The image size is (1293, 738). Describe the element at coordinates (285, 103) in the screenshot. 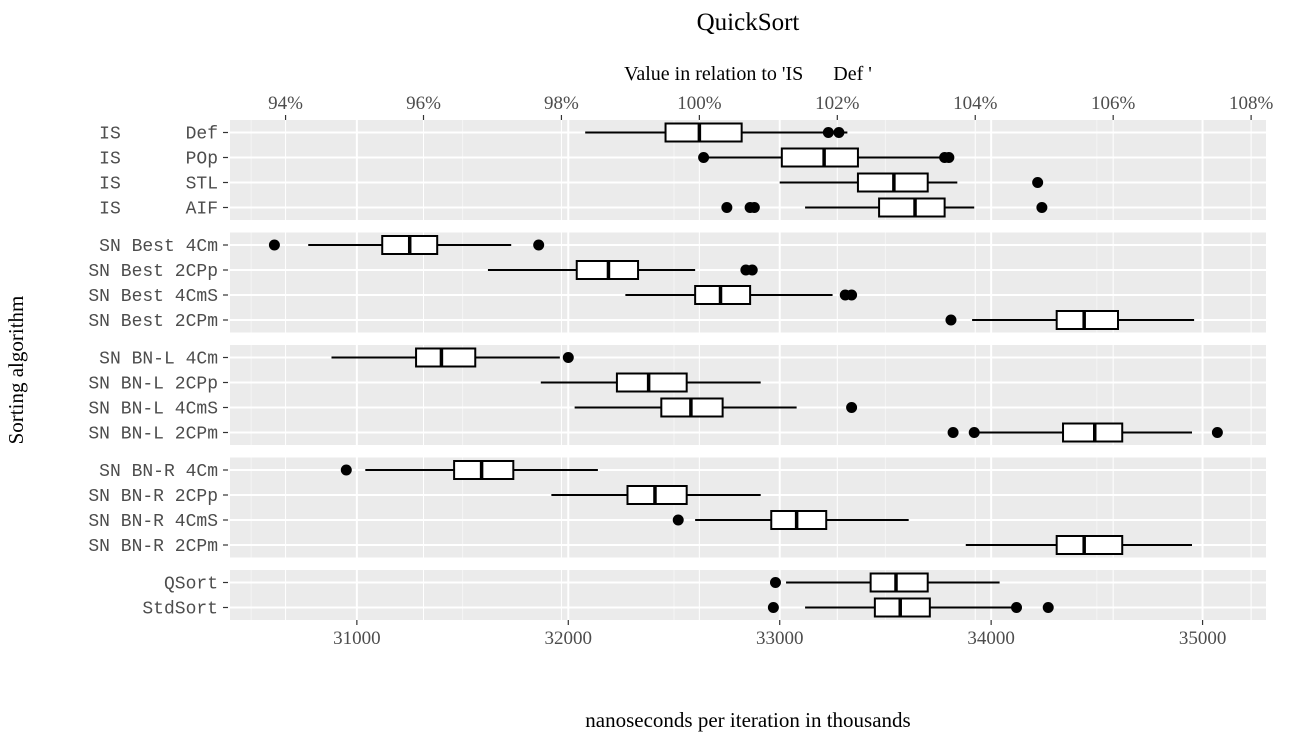

I see `top-tick-label: 94%` at that location.